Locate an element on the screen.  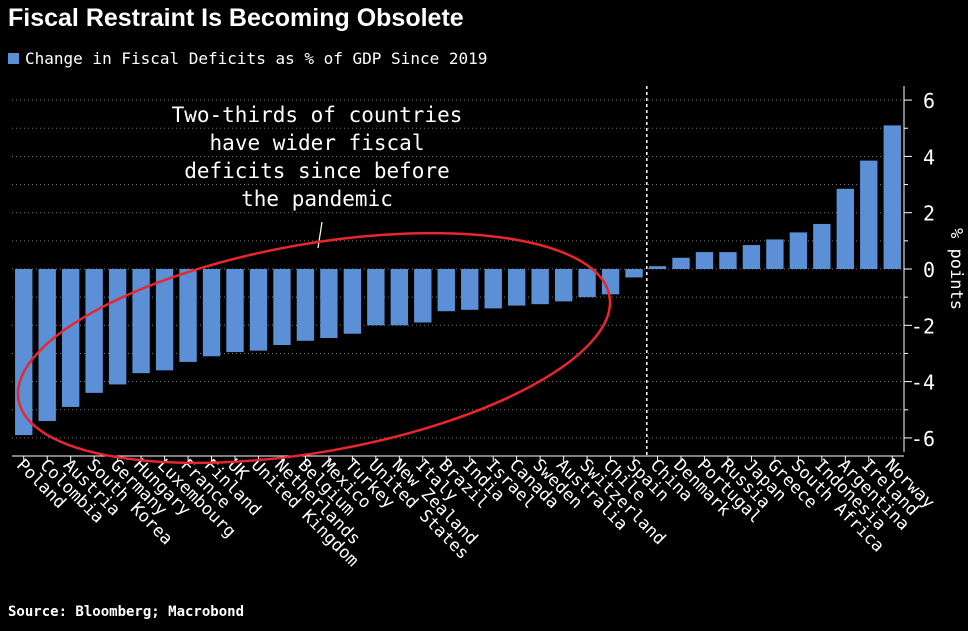
y-axis: -6 -4 -2 0 2 4 6 % points is located at coordinates (934, 269).